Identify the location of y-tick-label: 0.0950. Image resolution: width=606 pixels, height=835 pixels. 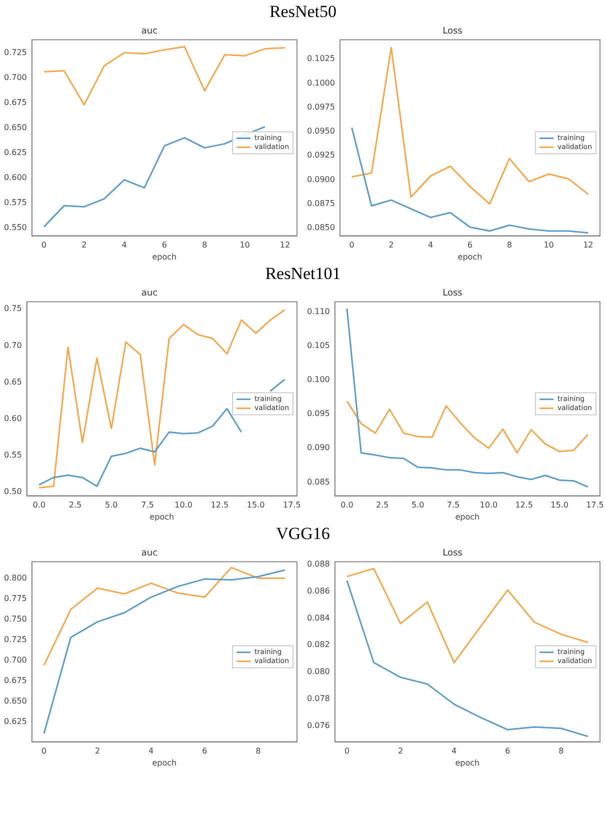
(320, 131).